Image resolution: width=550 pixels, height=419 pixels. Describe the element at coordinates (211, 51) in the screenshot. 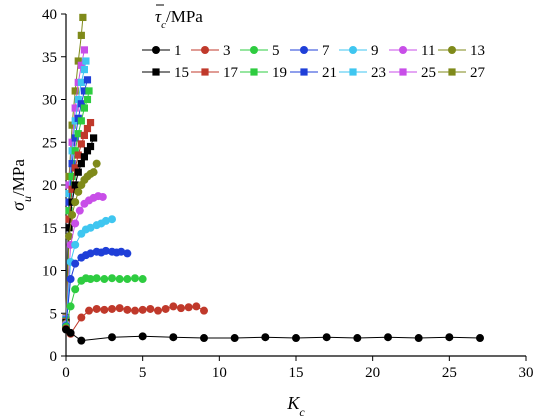

I see `legend-item-3: 3` at that location.